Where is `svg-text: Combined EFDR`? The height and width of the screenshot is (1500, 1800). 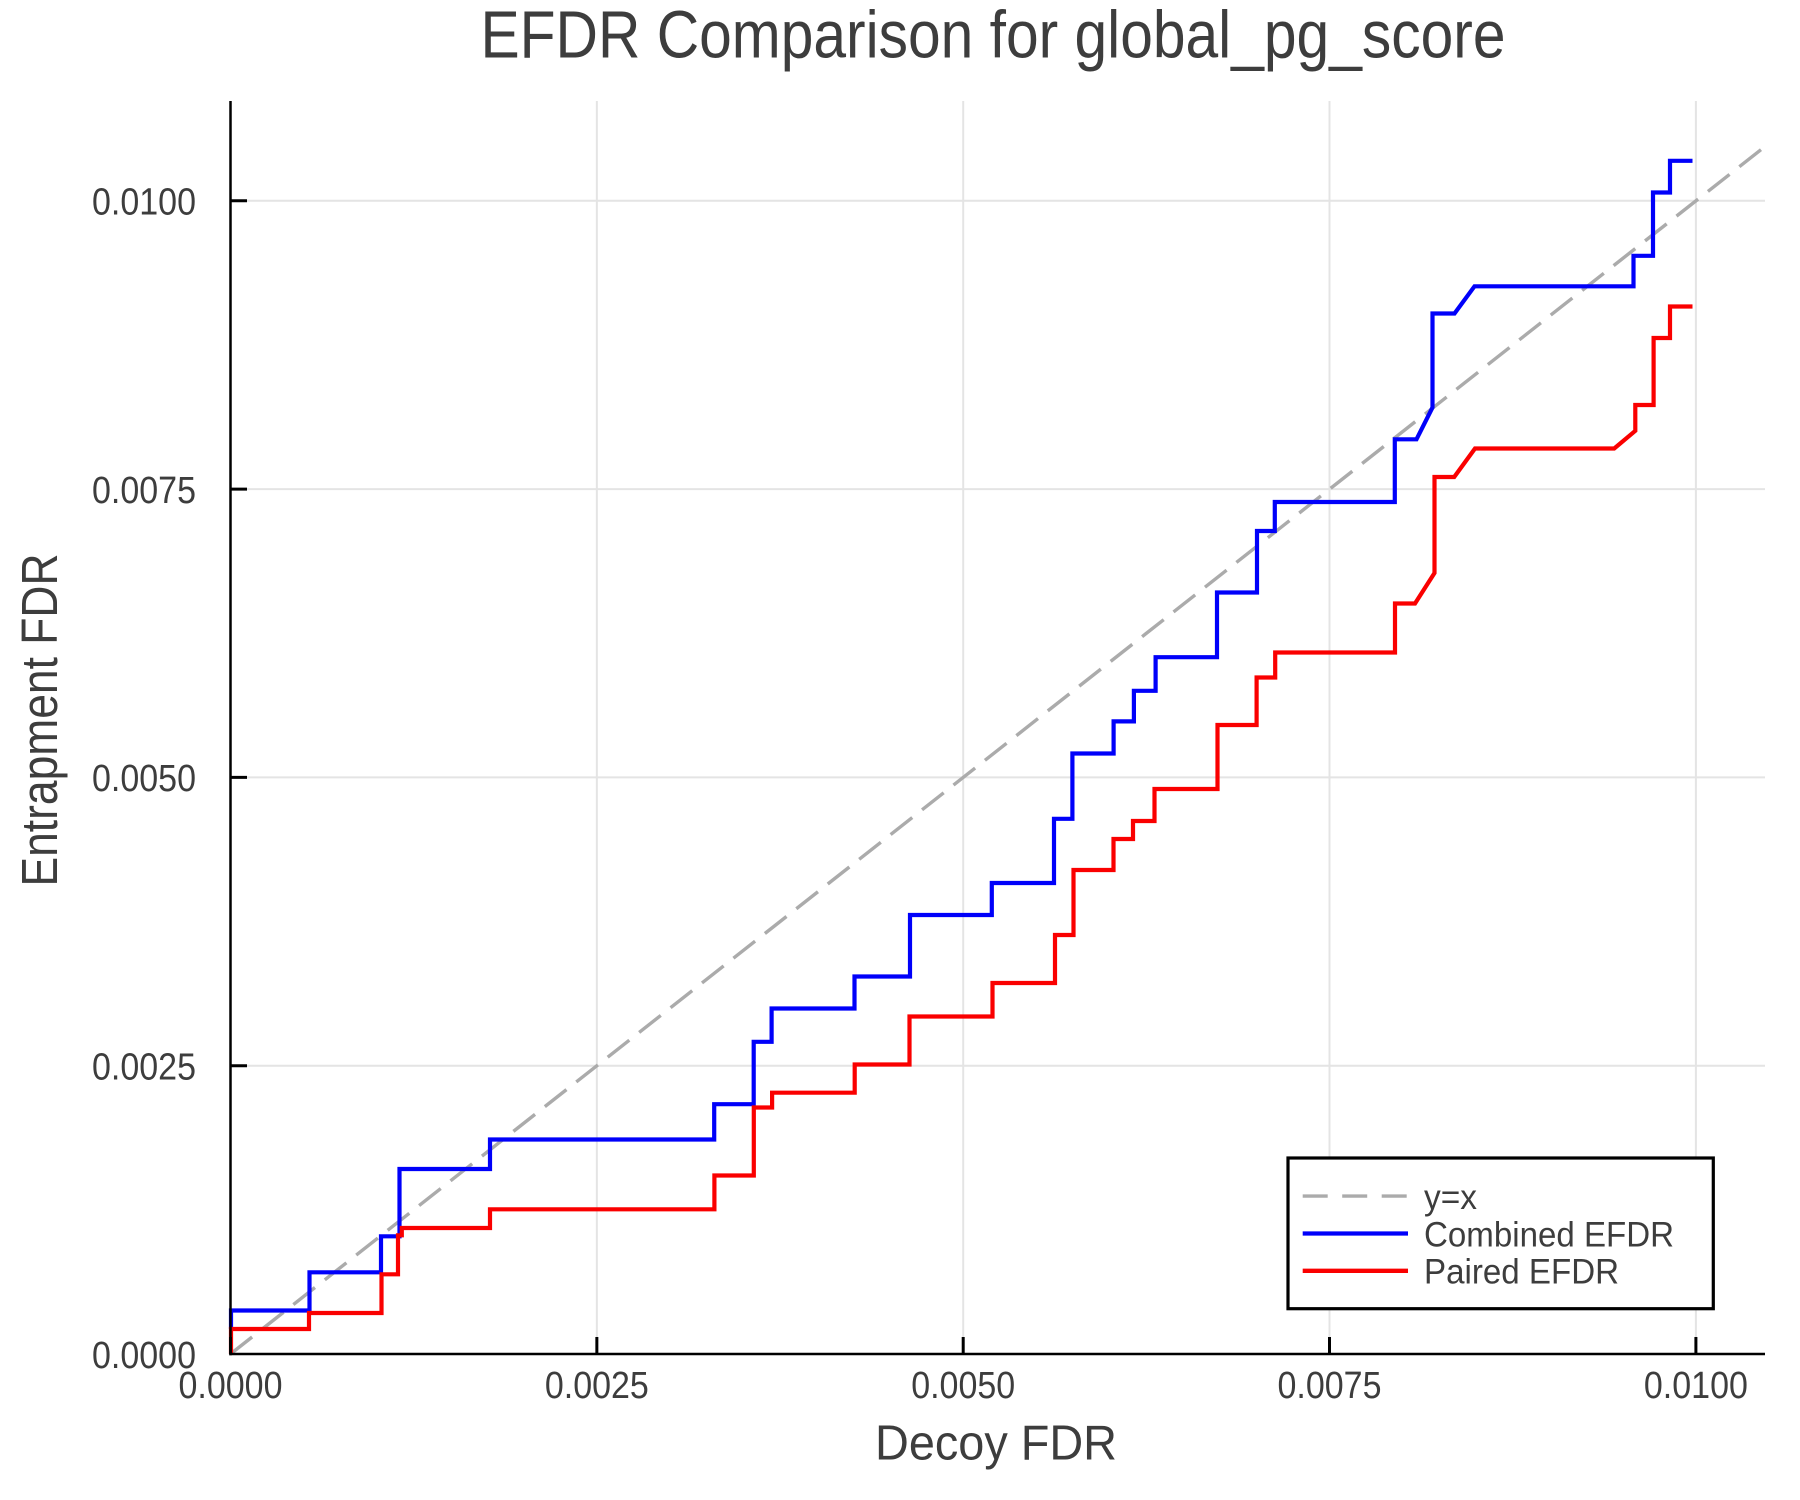 svg-text: Combined EFDR is located at coordinates (1549, 1234).